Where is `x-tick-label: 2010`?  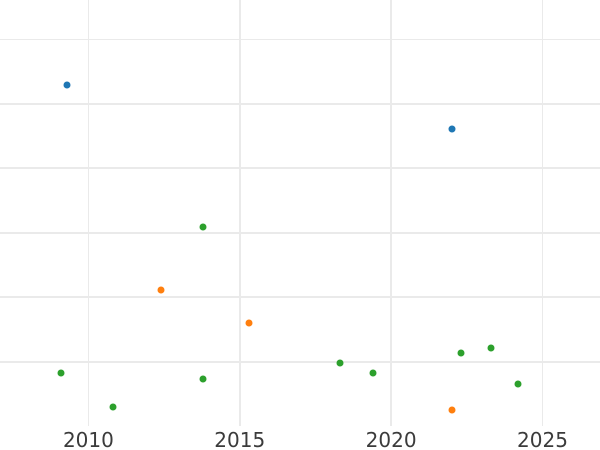
x-tick-label: 2010 is located at coordinates (88, 439).